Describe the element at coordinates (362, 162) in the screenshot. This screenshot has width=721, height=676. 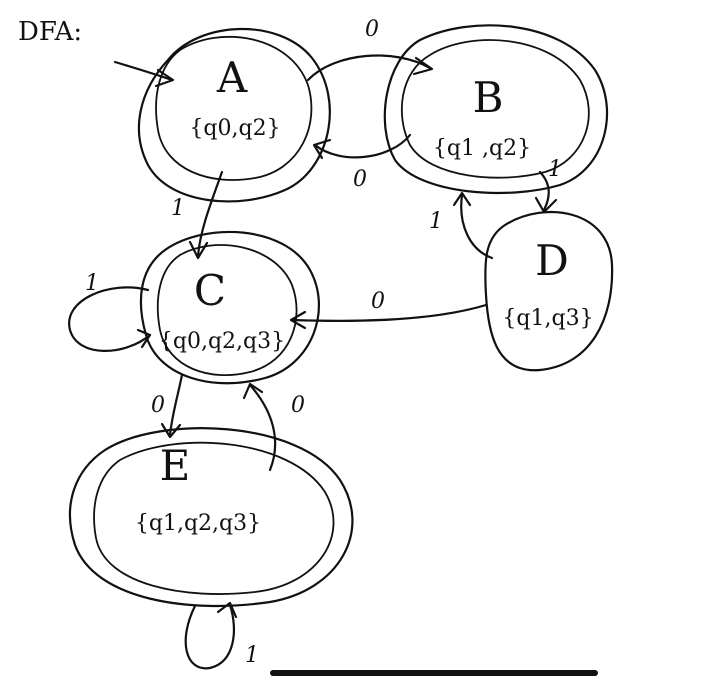
I see `edge-b-a: 0` at that location.